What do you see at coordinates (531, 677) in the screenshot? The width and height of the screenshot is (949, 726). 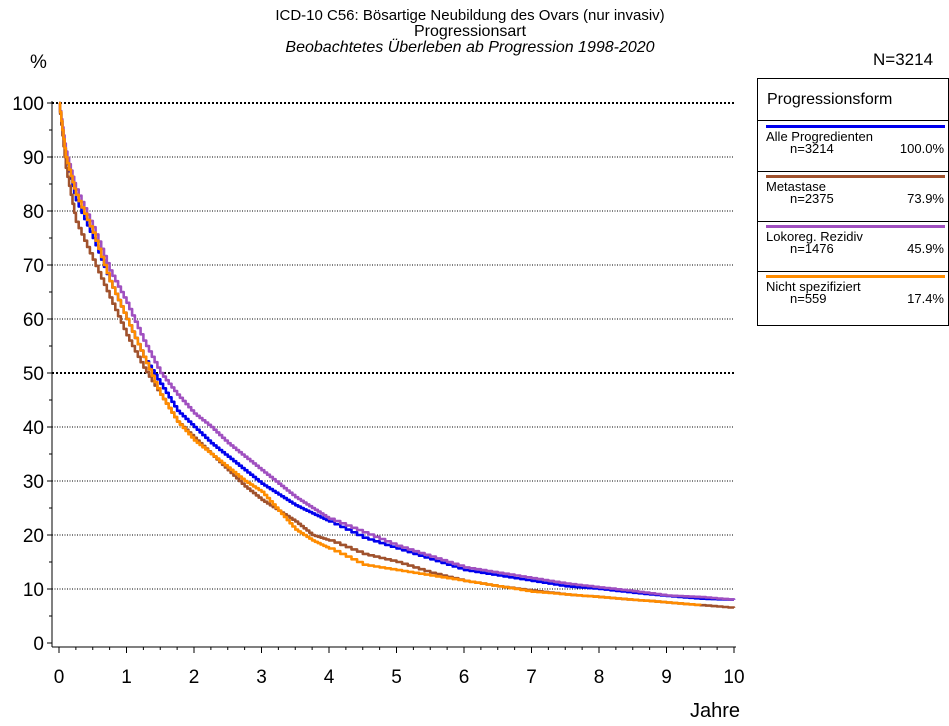 I see `x-tick-label-7: 7` at bounding box center [531, 677].